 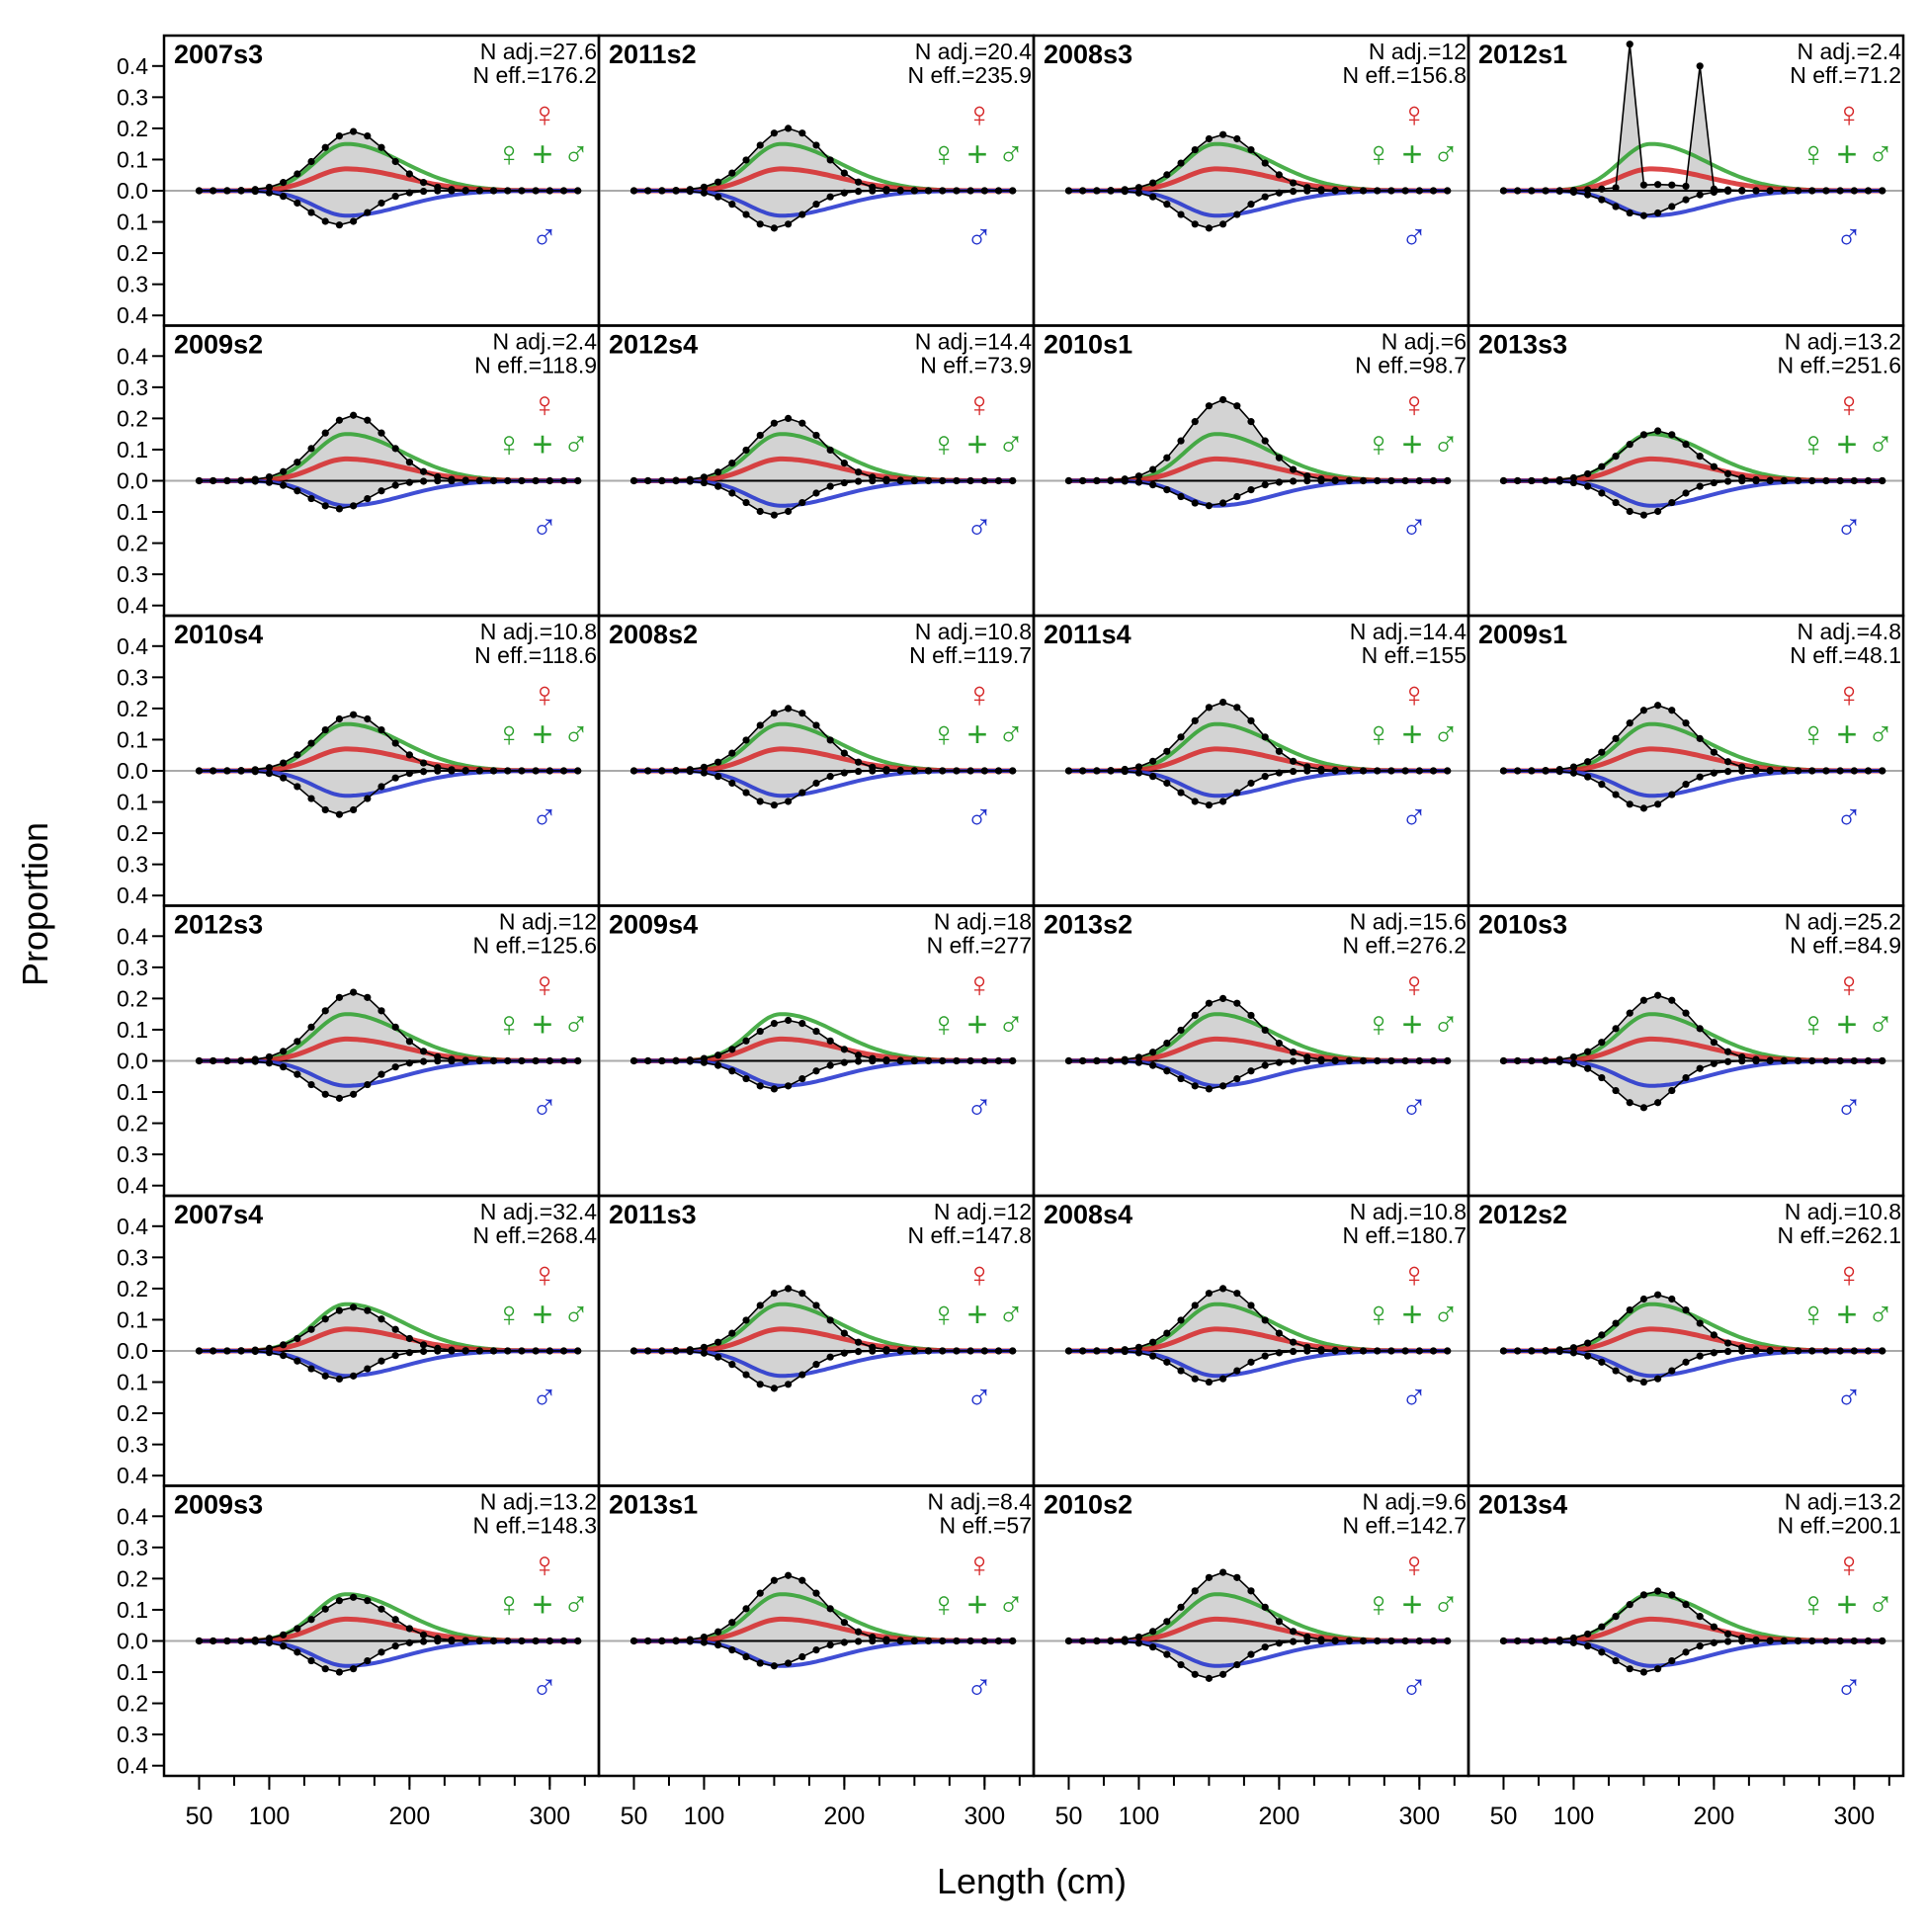 I want to click on panel-2010s4: 2010s4 N adj.=10.8N eff.=118.6 ♀♀ + ♂ ♂, so click(x=381, y=760).